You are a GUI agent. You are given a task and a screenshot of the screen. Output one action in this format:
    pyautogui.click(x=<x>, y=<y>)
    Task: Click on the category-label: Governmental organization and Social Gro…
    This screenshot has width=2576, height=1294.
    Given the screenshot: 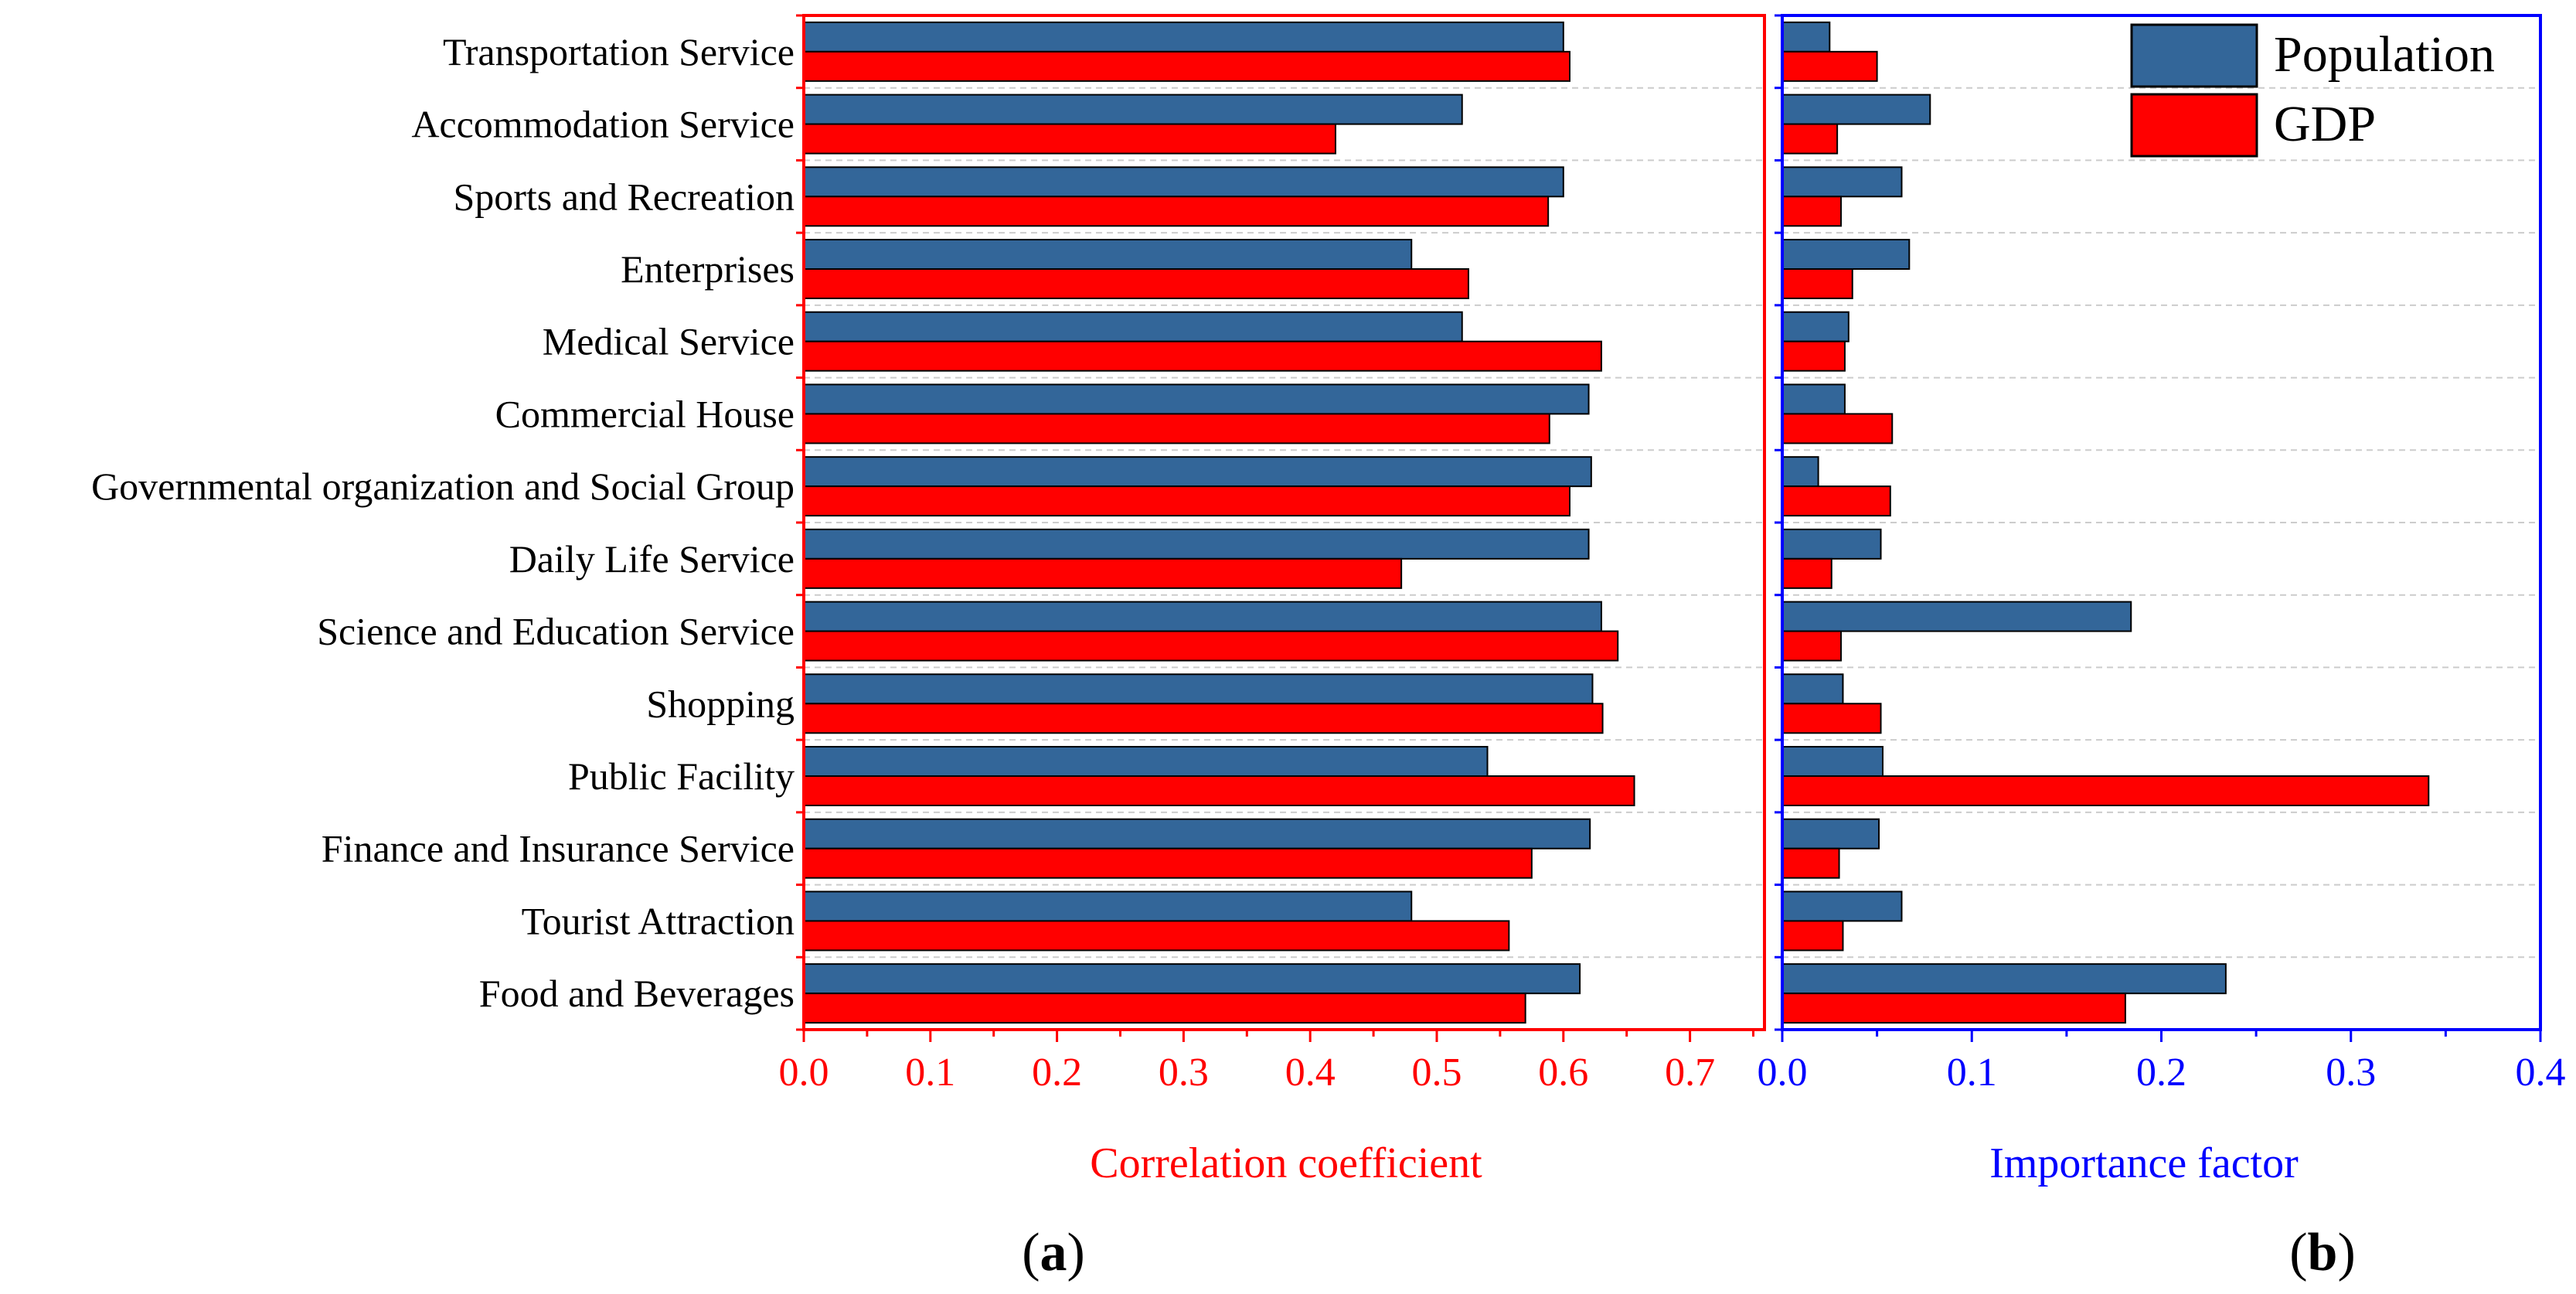 What is the action you would take?
    pyautogui.click(x=443, y=487)
    